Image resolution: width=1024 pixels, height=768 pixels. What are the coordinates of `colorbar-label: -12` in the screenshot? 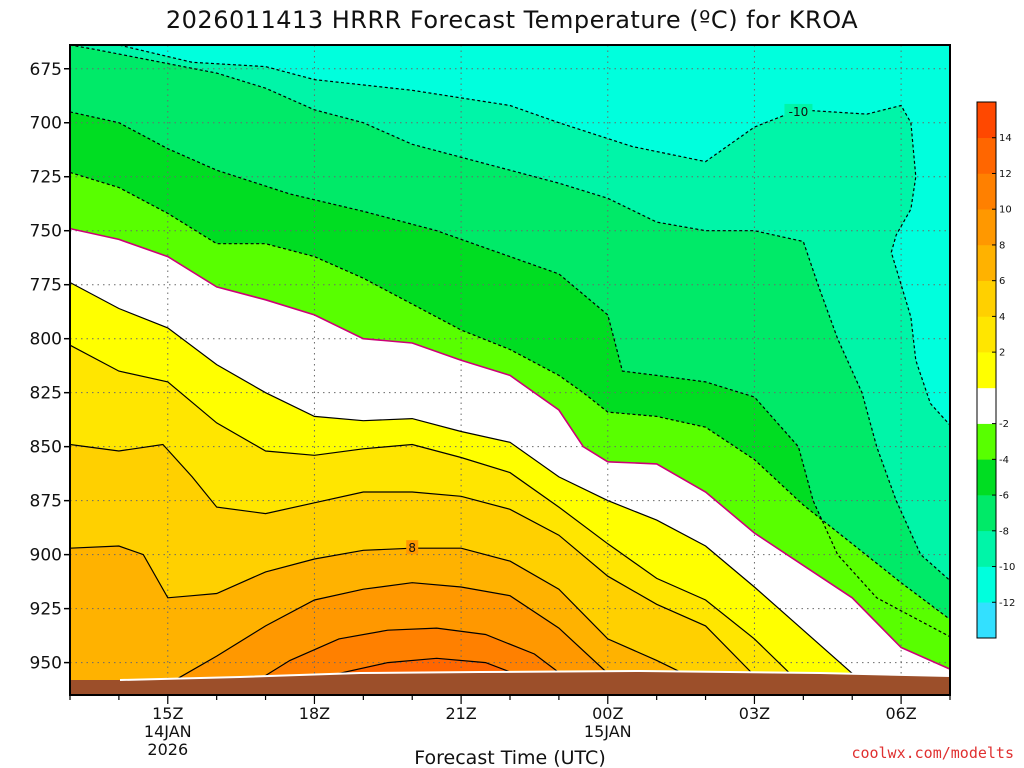 It's located at (1007, 603).